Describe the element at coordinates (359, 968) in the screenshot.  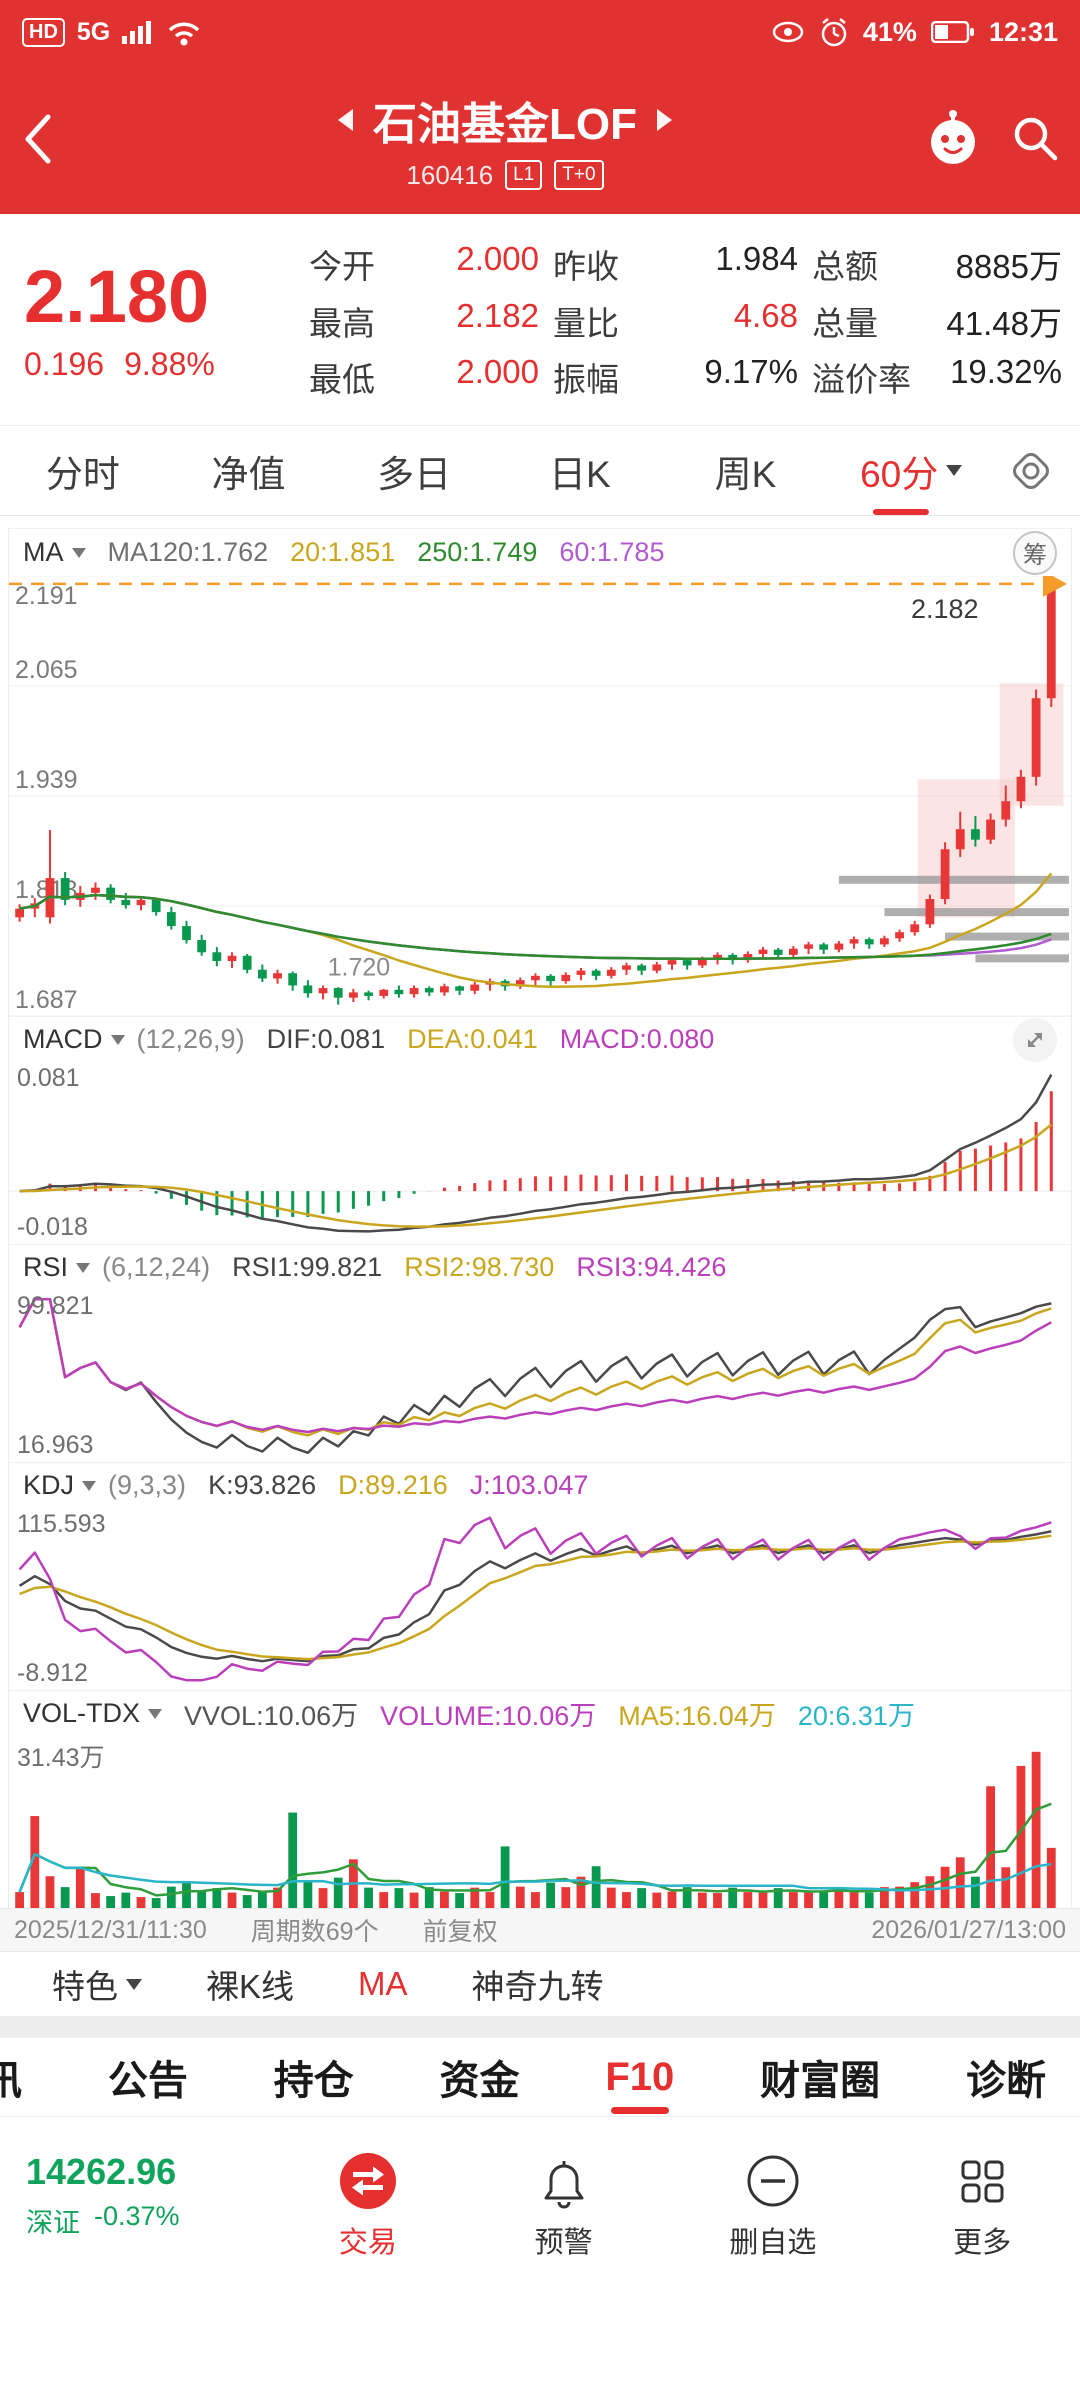
I see `svg-text: 1.720` at that location.